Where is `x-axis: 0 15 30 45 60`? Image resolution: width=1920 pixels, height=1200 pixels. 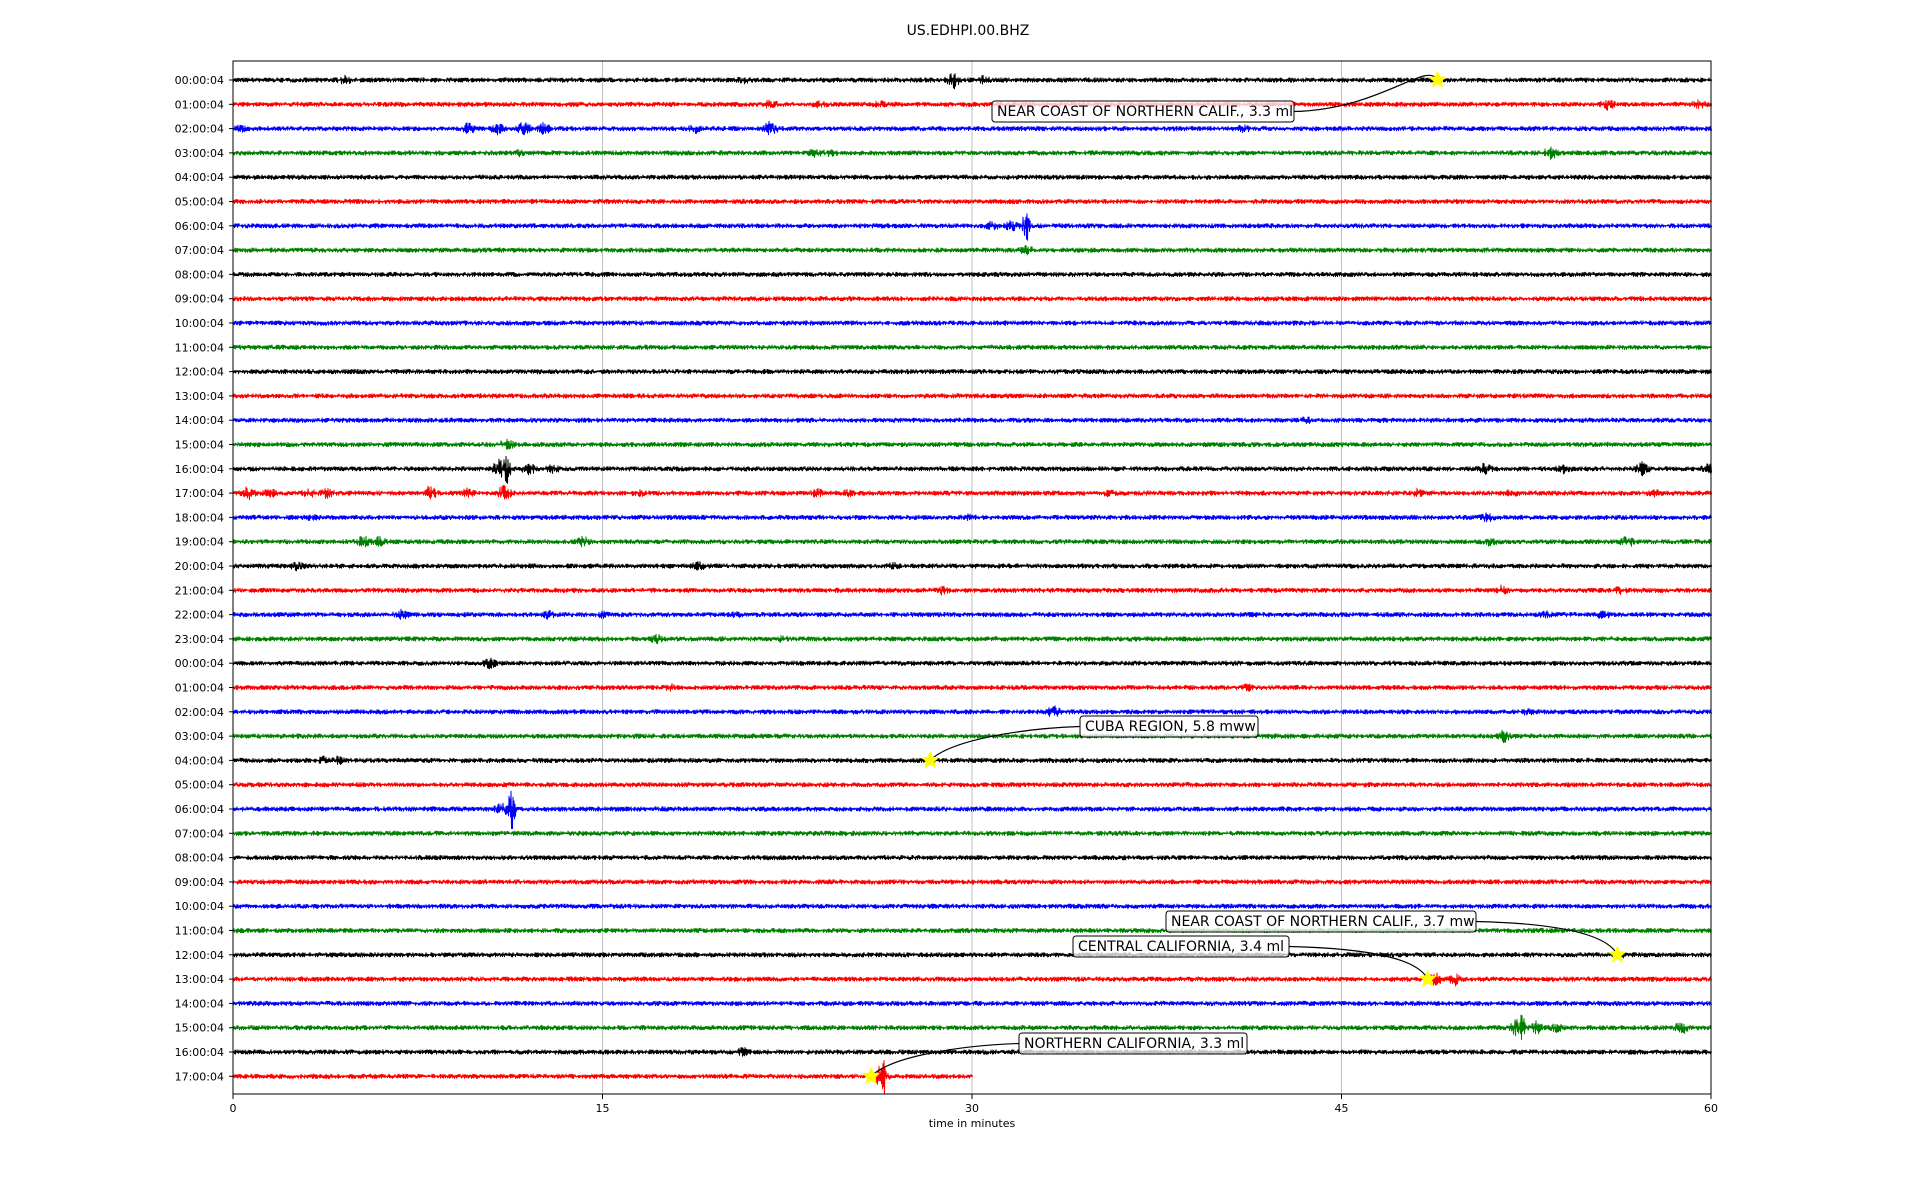 x-axis: 0 15 30 45 60 is located at coordinates (974, 1104).